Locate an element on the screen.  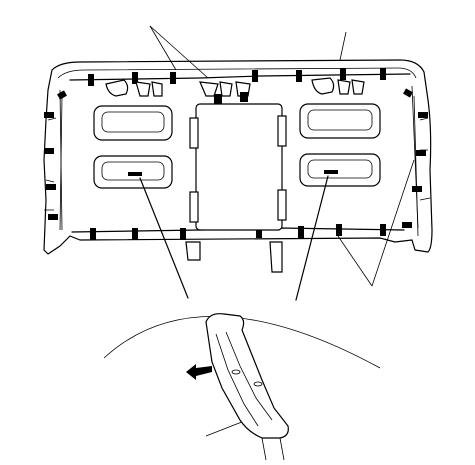
map-lamp-left is located at coordinates (133, 172).